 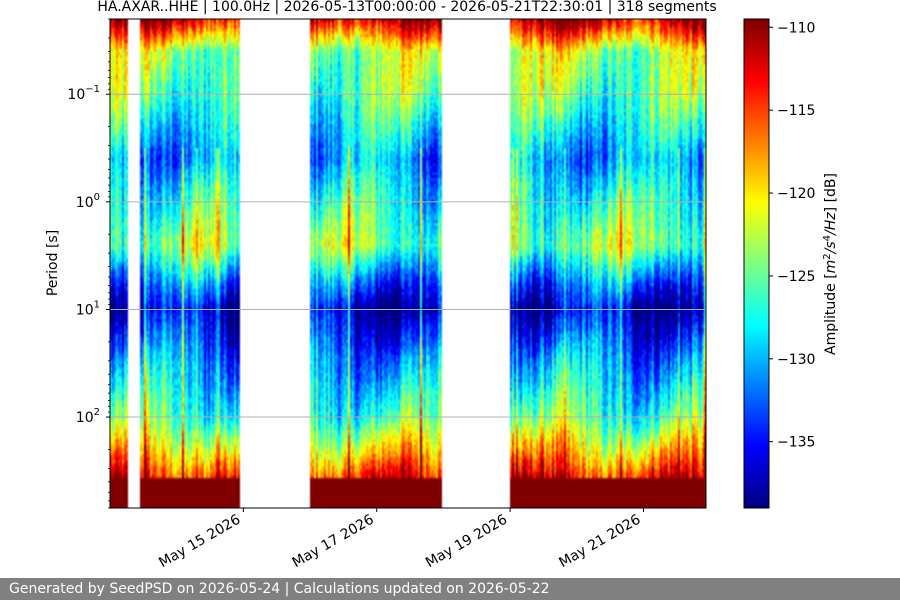 What do you see at coordinates (796, 28) in the screenshot?
I see `colorbar-tick-label: −110` at bounding box center [796, 28].